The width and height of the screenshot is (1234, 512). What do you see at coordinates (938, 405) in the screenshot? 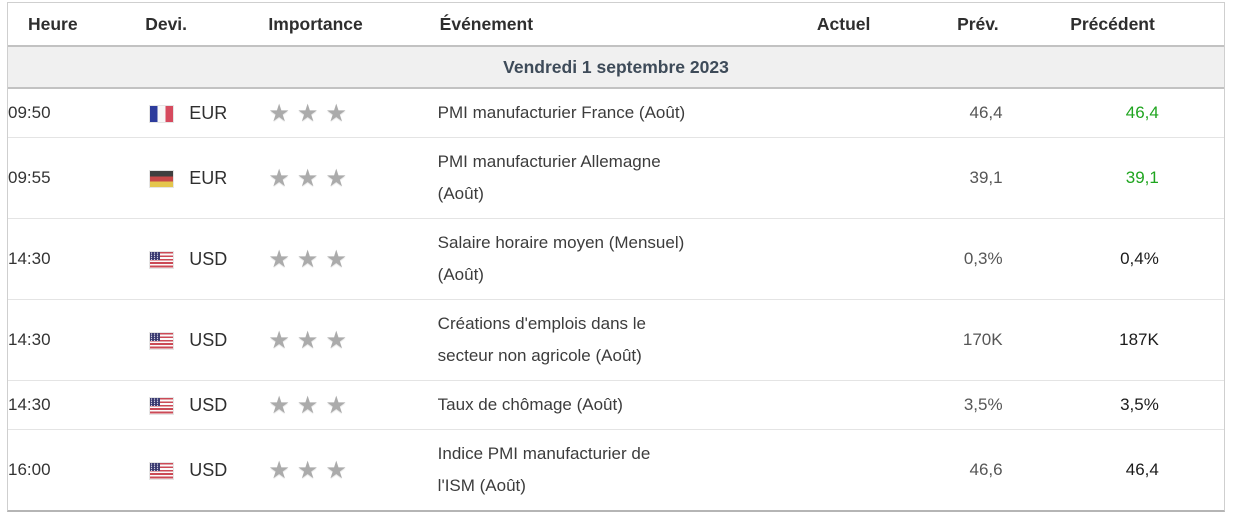
I see `forecast-value: 3,5%` at bounding box center [938, 405].